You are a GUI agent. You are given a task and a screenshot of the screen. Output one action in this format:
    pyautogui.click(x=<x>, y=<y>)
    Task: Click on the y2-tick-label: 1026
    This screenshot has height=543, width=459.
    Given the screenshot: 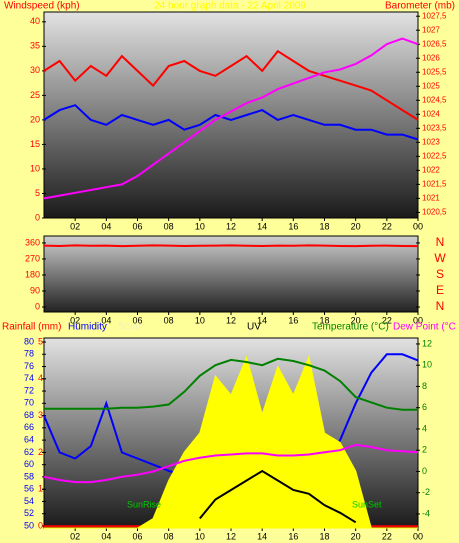 What is the action you would take?
    pyautogui.click(x=431, y=57)
    